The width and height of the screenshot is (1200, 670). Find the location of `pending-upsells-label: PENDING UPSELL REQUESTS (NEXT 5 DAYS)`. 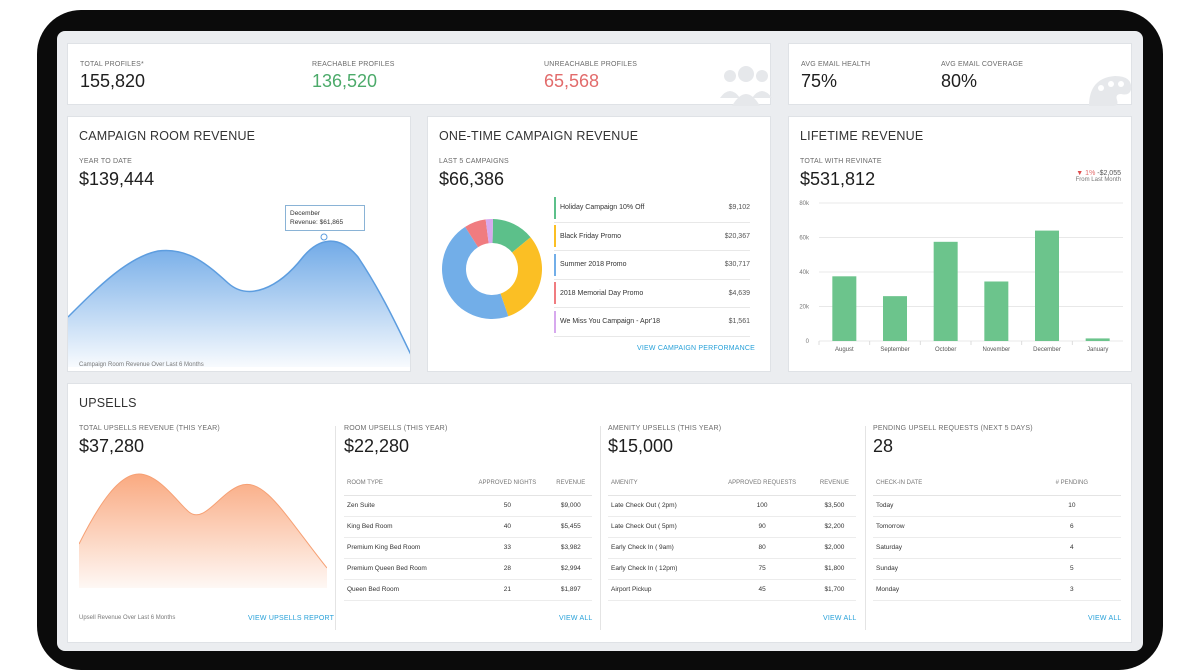

pending-upsells-label: PENDING UPSELL REQUESTS (NEXT 5 DAYS) is located at coordinates (953, 428).